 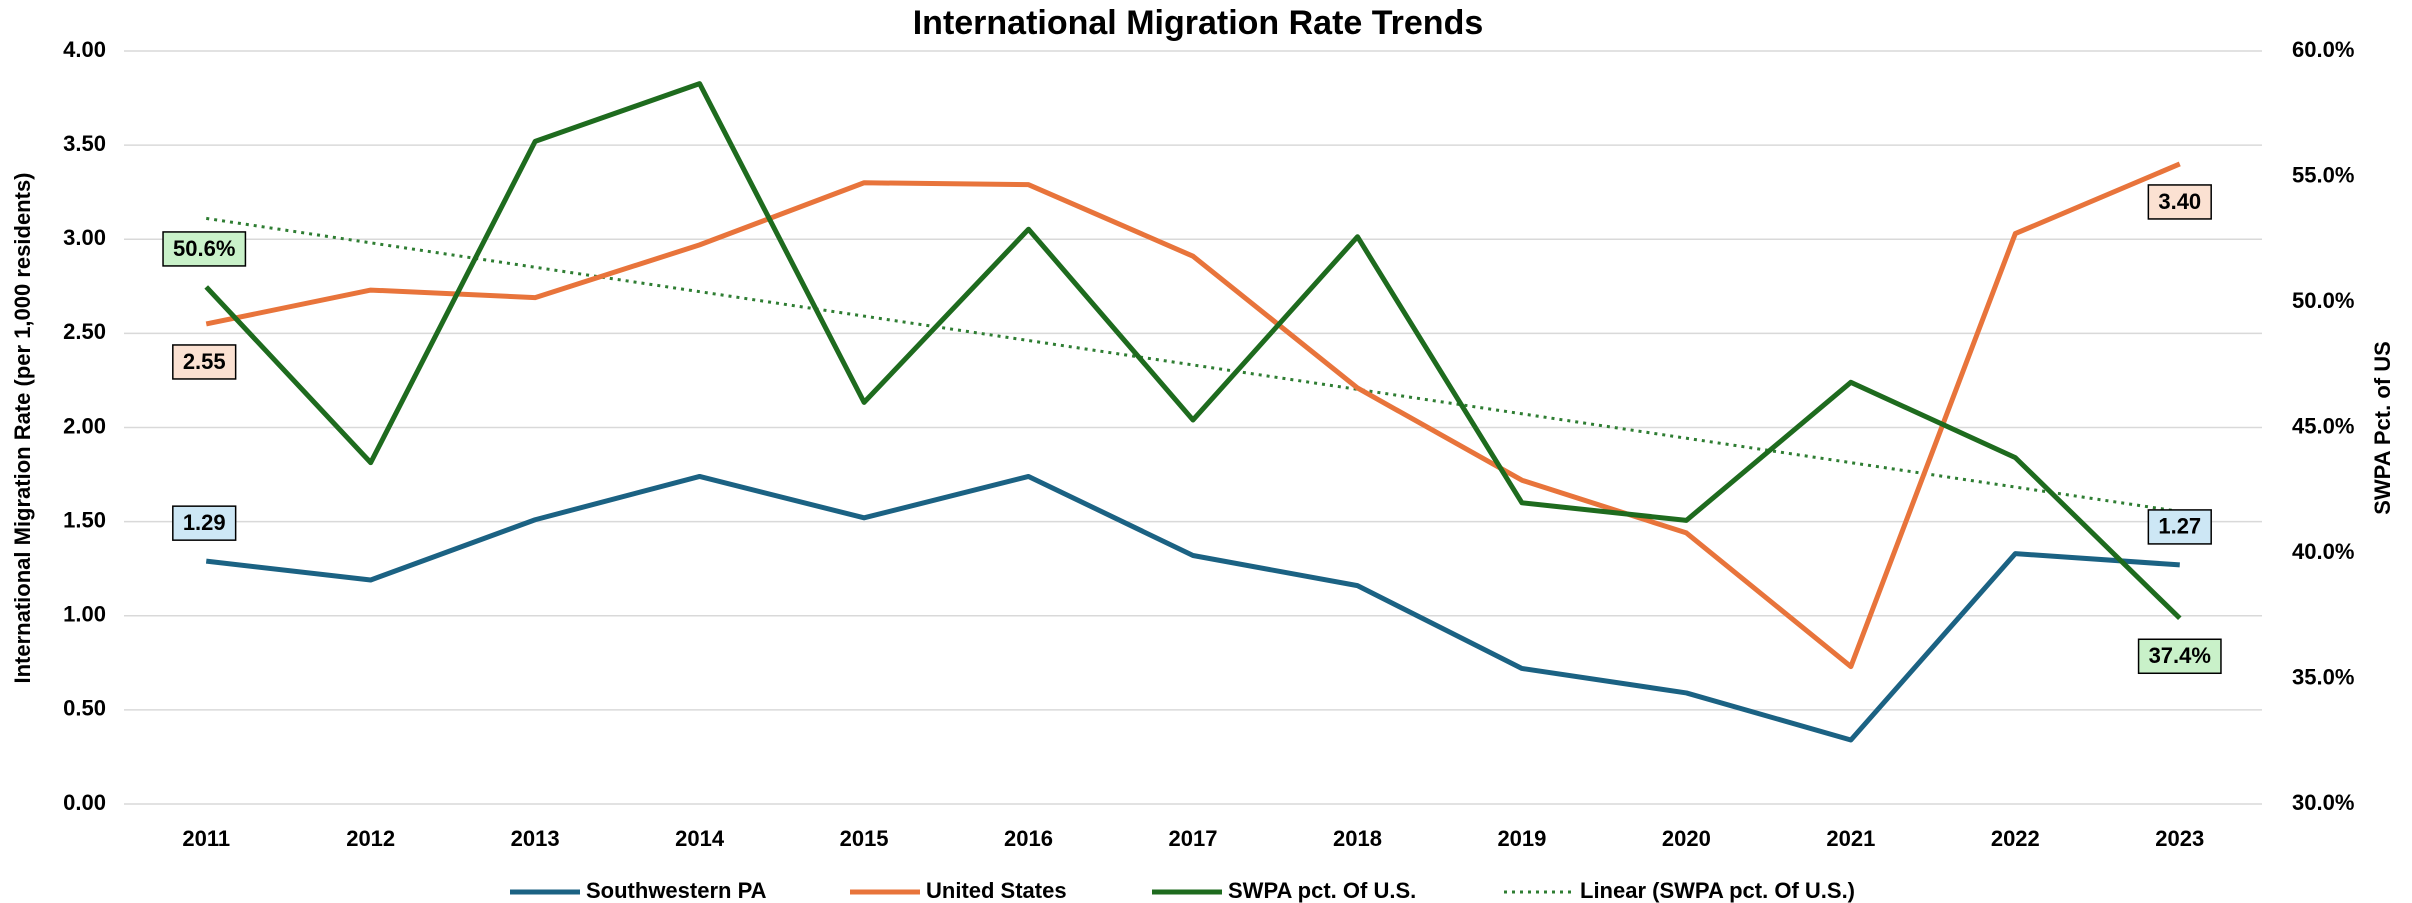 I want to click on y2-tick-label: 60.0%, so click(x=2323, y=49).